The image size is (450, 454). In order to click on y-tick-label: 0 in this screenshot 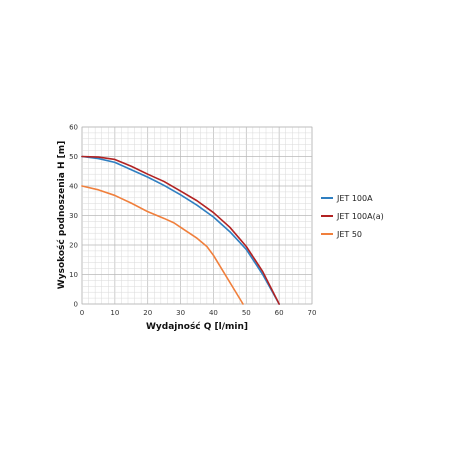, I will do `click(76, 305)`.